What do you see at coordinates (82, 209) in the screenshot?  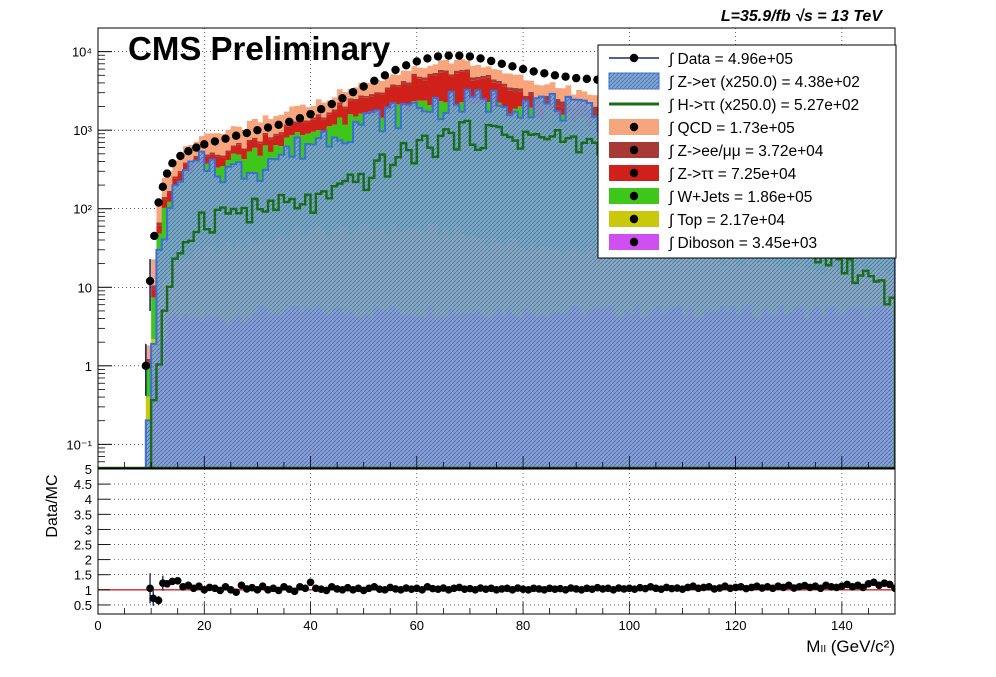 I see `main-y-tick-label: 10²` at bounding box center [82, 209].